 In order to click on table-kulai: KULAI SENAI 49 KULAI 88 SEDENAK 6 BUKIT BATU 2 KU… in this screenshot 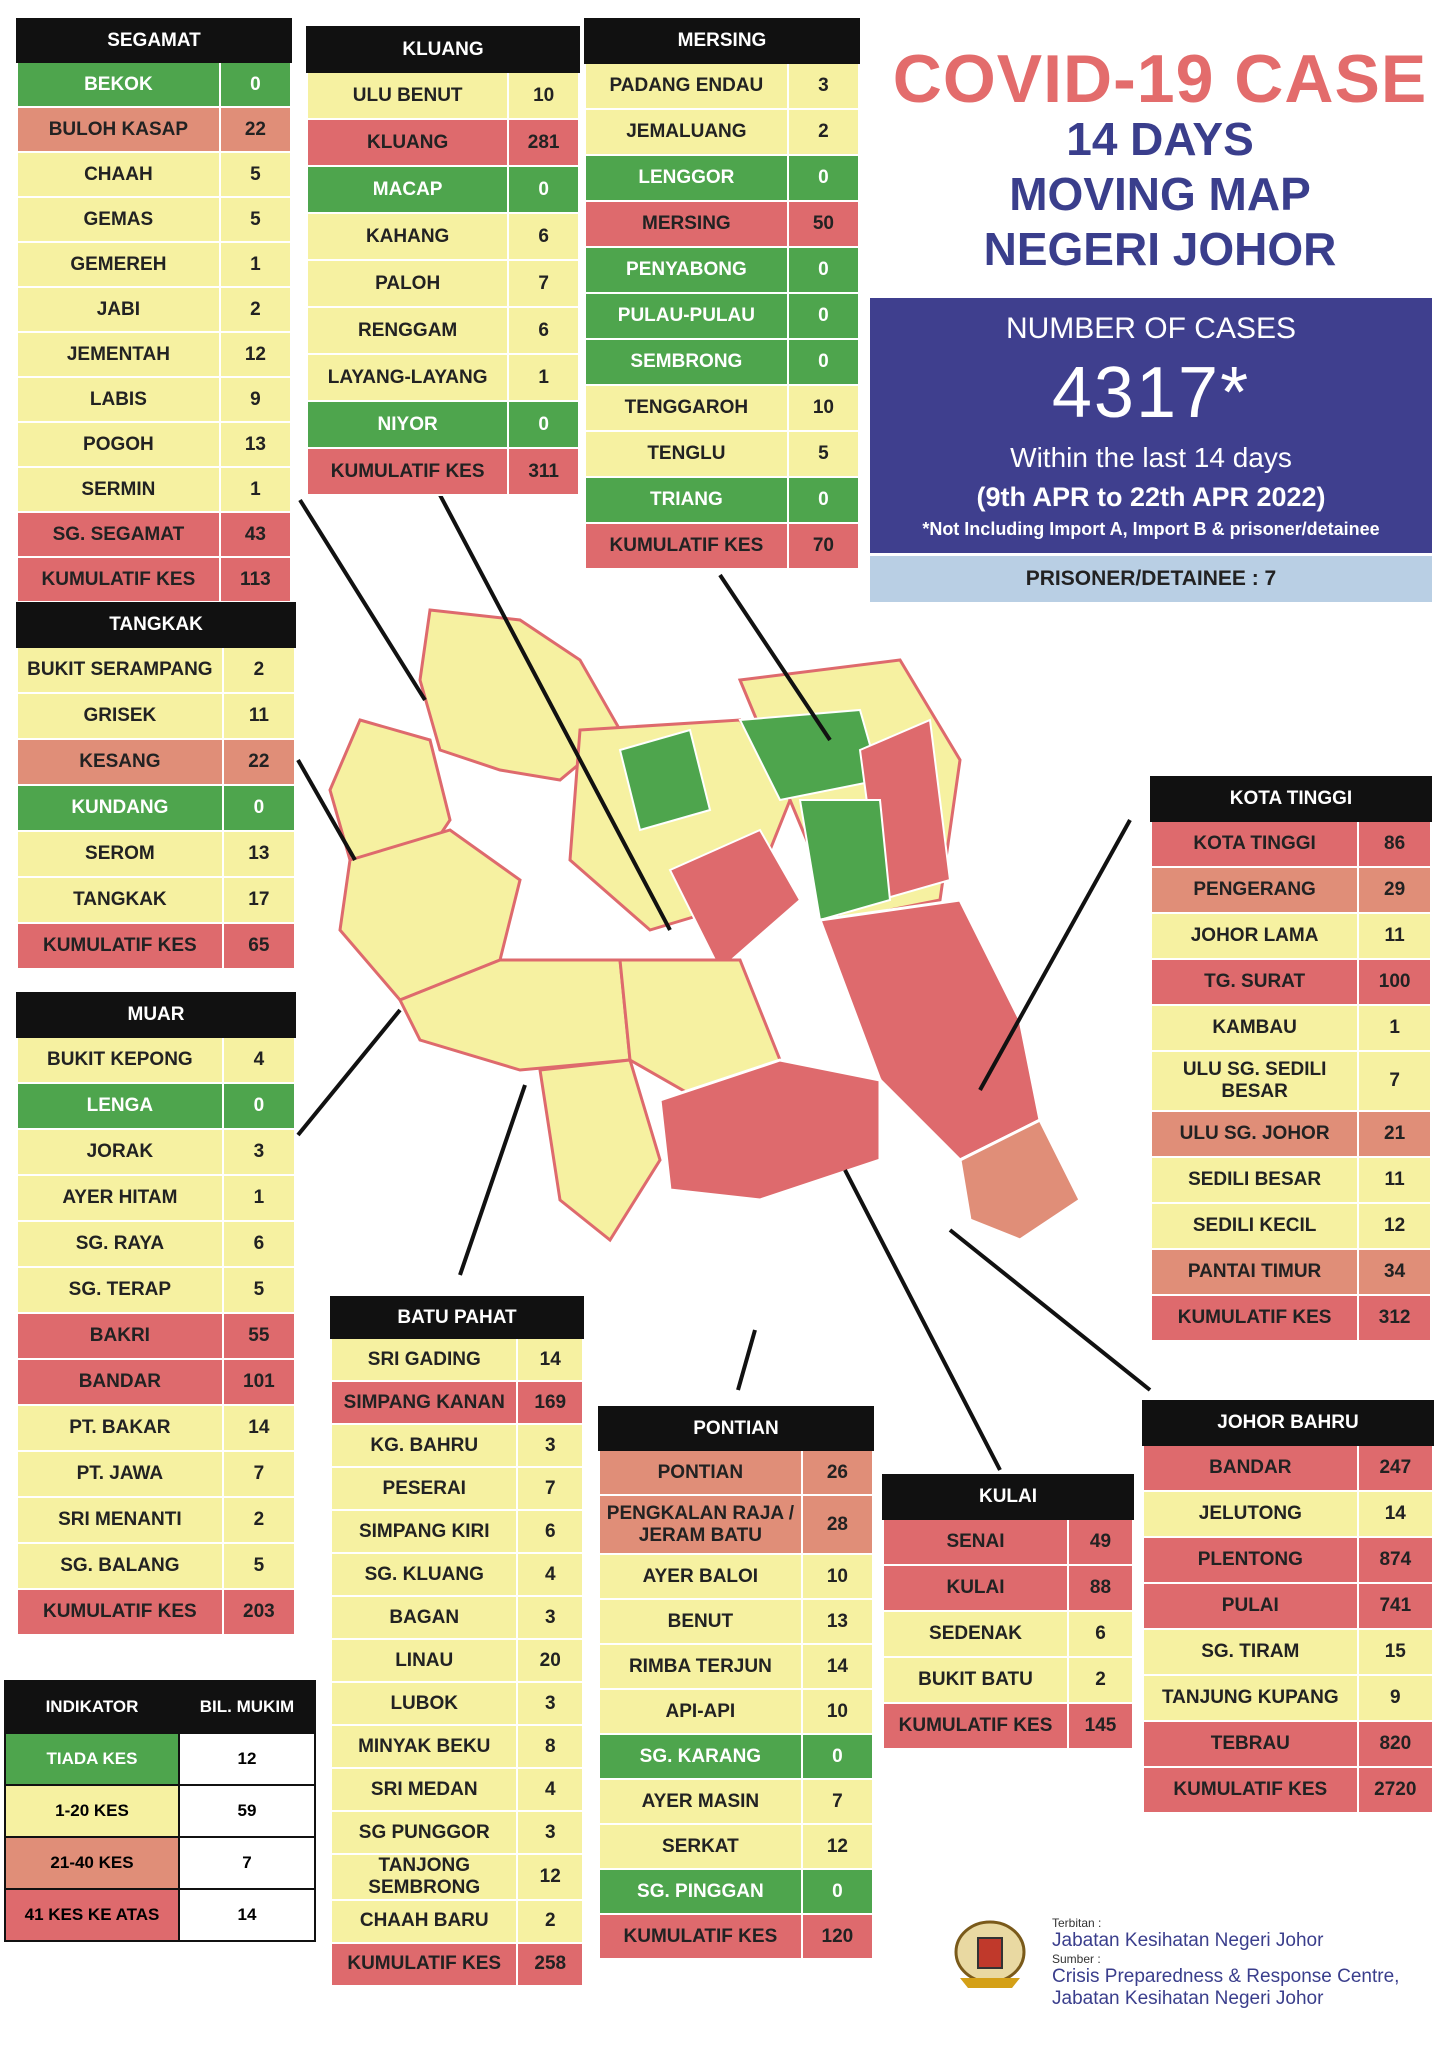, I will do `click(1008, 1612)`.